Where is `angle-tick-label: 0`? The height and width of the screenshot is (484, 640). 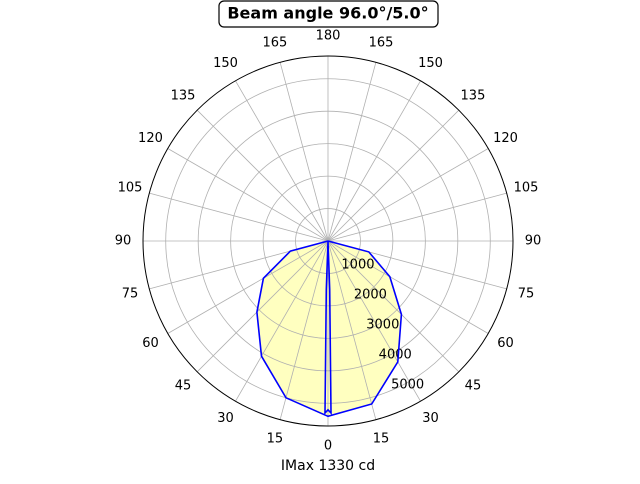 angle-tick-label: 0 is located at coordinates (328, 446).